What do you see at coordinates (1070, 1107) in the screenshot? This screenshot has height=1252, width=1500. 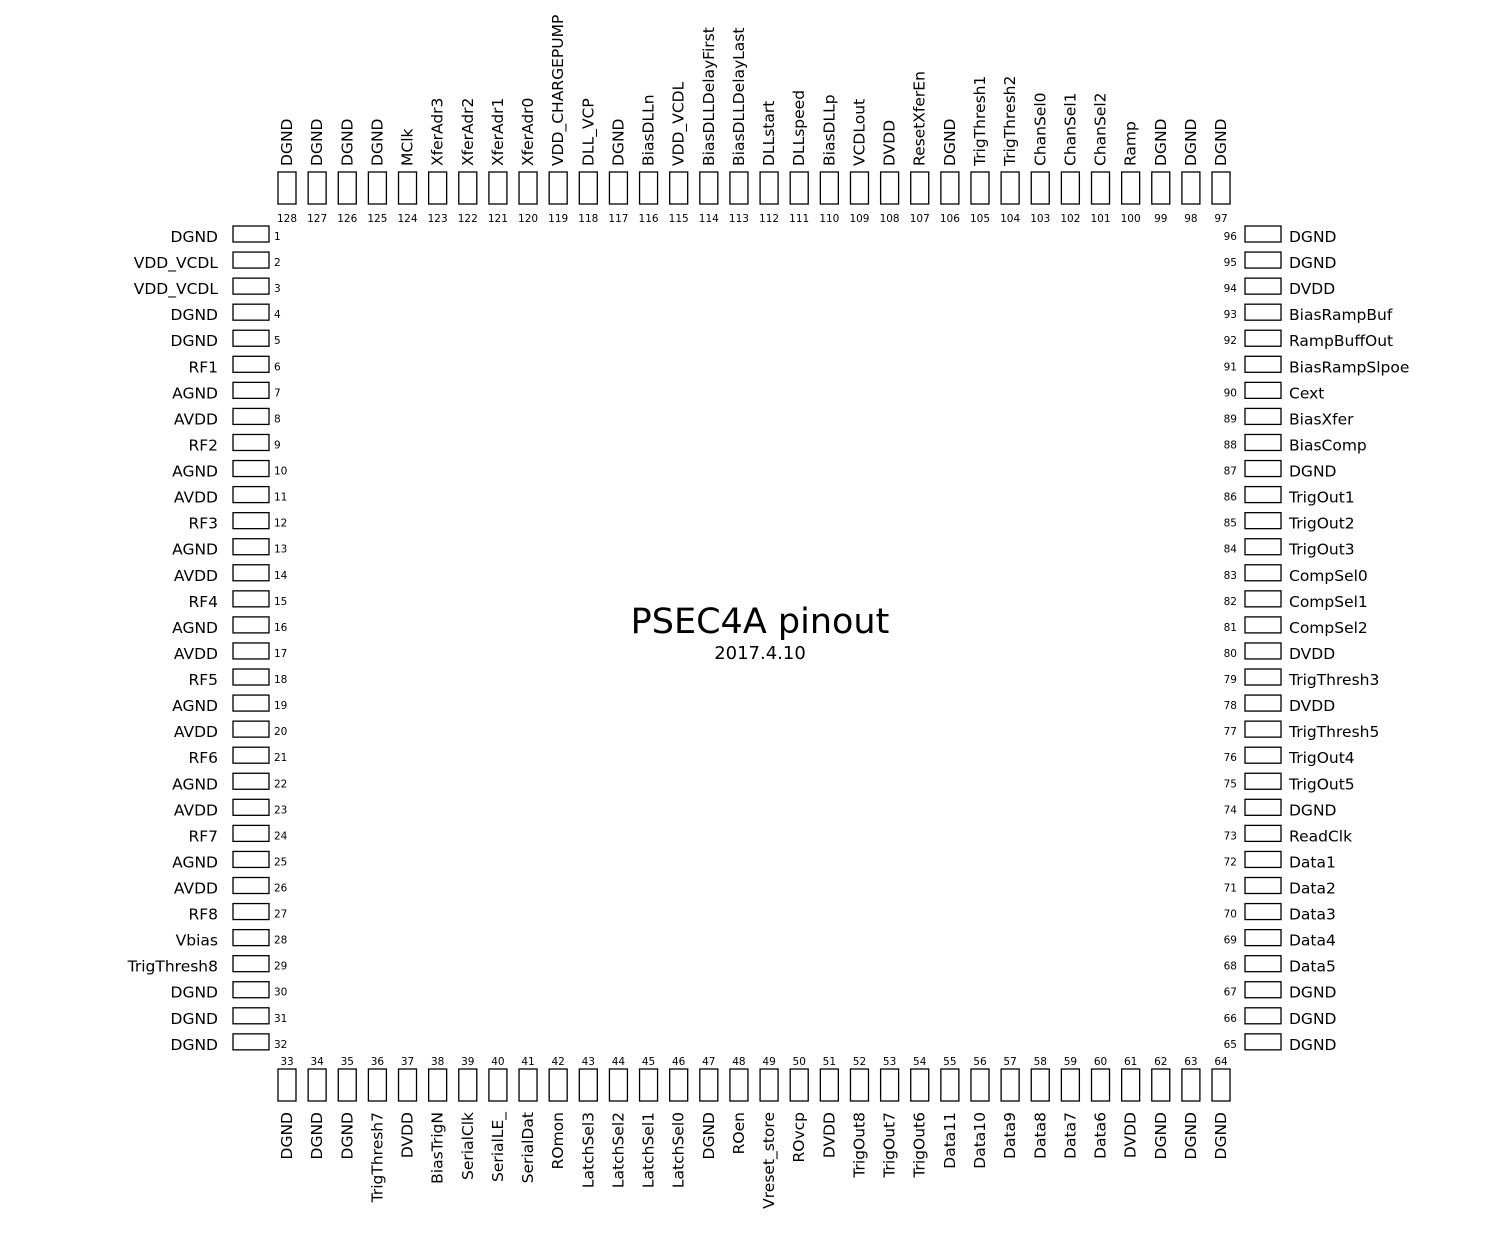 I see `pin-59: 59 Data7` at bounding box center [1070, 1107].